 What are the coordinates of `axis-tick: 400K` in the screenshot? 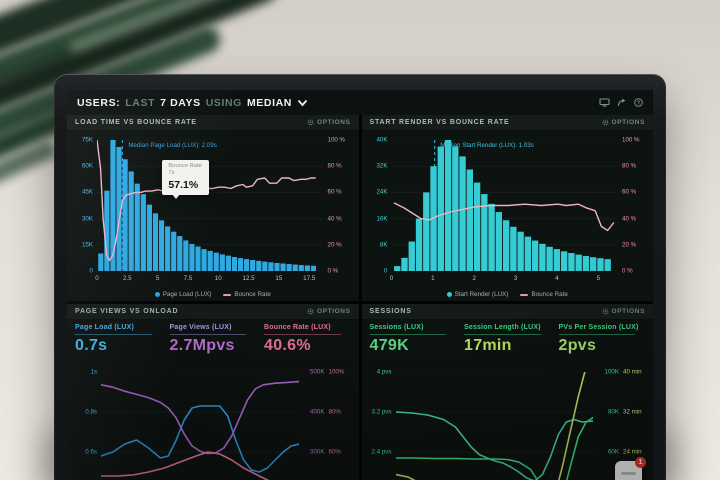 It's located at (317, 412).